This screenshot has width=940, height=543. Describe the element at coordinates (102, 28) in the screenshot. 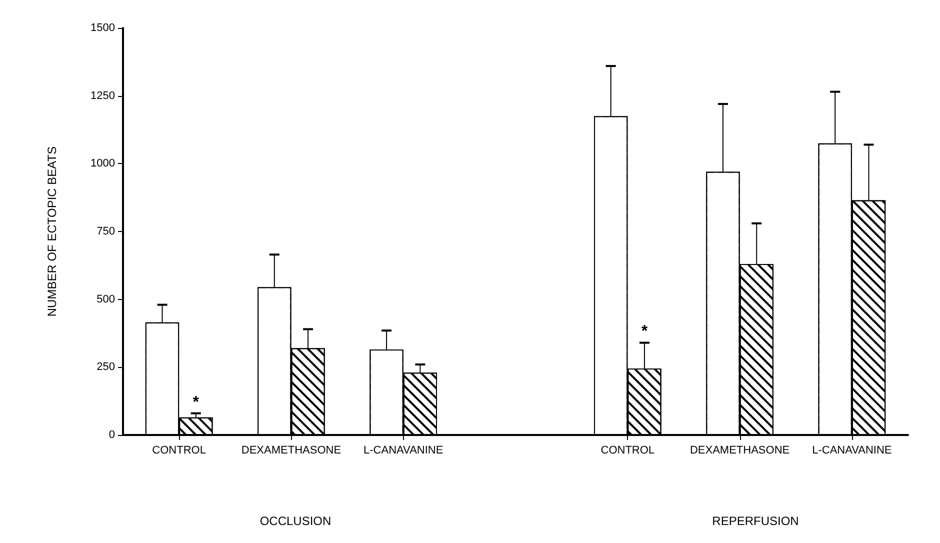

I see `y-tick-label: 1500` at that location.